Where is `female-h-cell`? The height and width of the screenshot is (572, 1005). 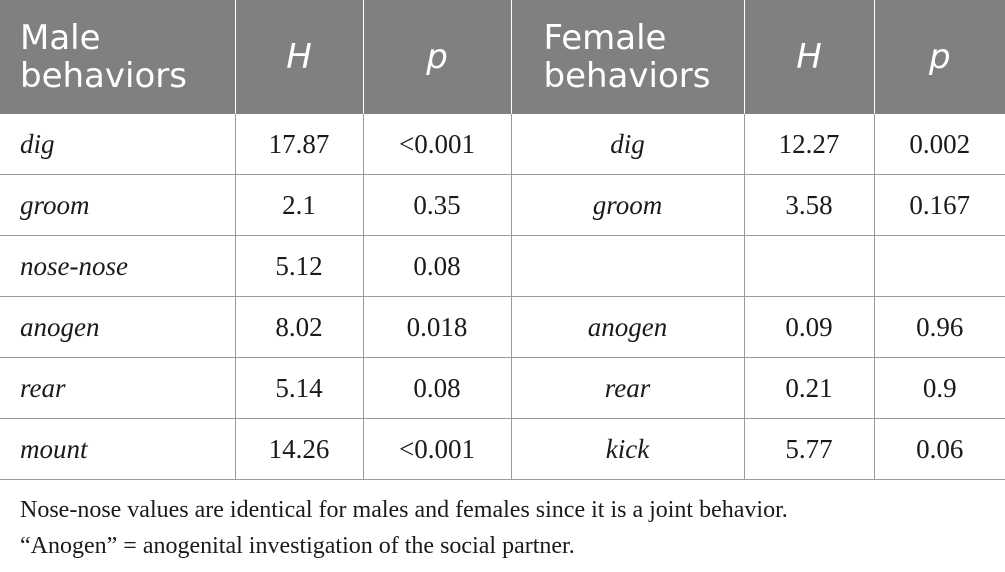
female-h-cell is located at coordinates (809, 266).